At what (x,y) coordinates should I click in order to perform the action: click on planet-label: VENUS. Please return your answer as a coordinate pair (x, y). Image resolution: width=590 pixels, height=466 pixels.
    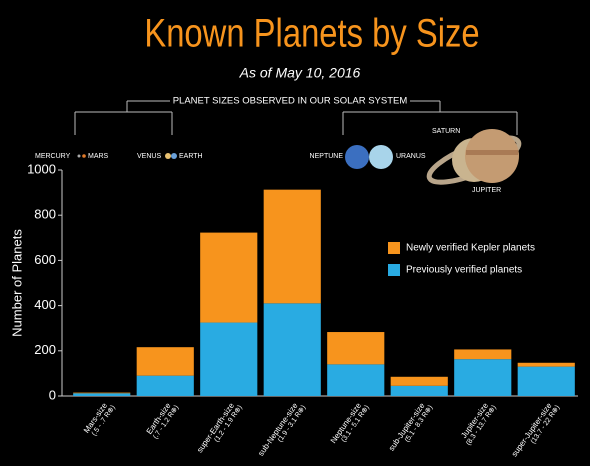
    Looking at the image, I should click on (149, 156).